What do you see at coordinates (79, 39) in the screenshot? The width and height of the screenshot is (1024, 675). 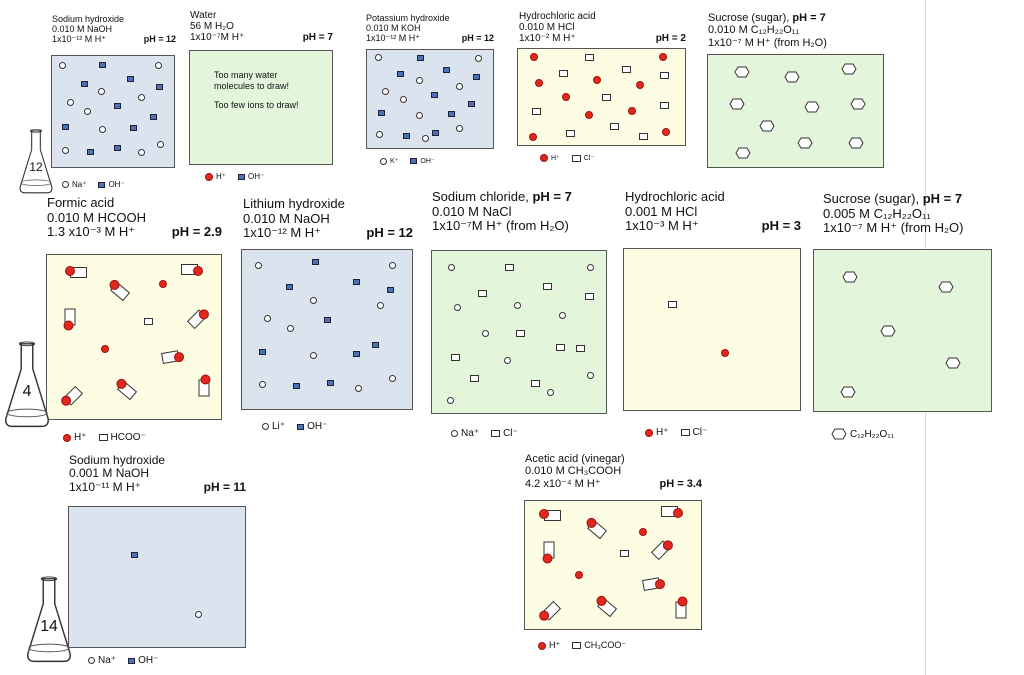 I see `h-ion-concentration: 1x10⁻¹² M H⁺` at bounding box center [79, 39].